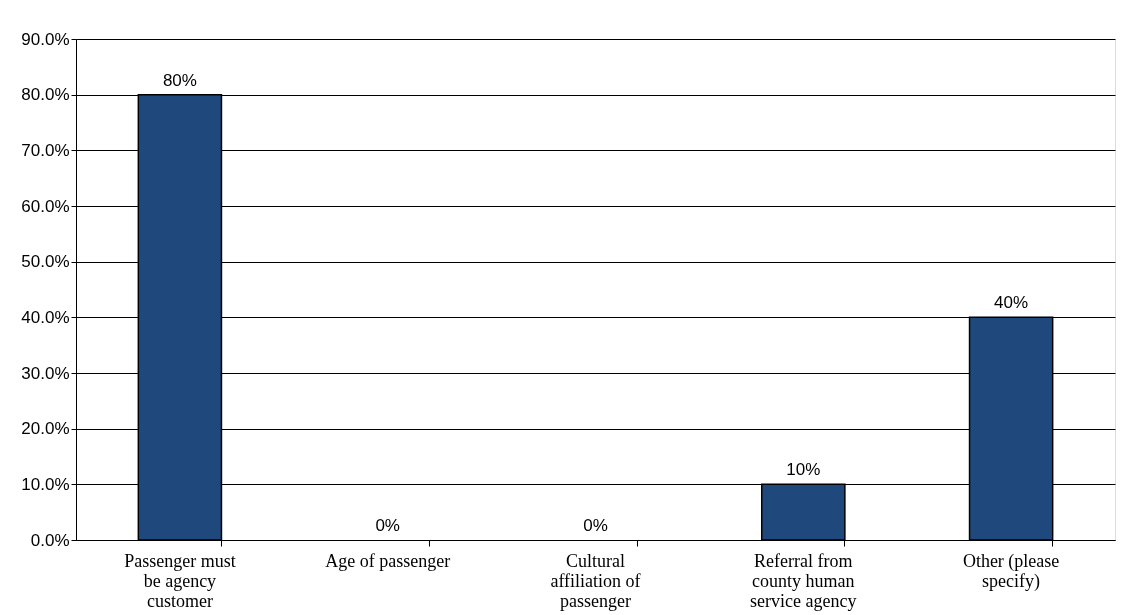 The image size is (1135, 615). Describe the element at coordinates (45, 373) in the screenshot. I see `y-tick-label: 30.0%` at that location.